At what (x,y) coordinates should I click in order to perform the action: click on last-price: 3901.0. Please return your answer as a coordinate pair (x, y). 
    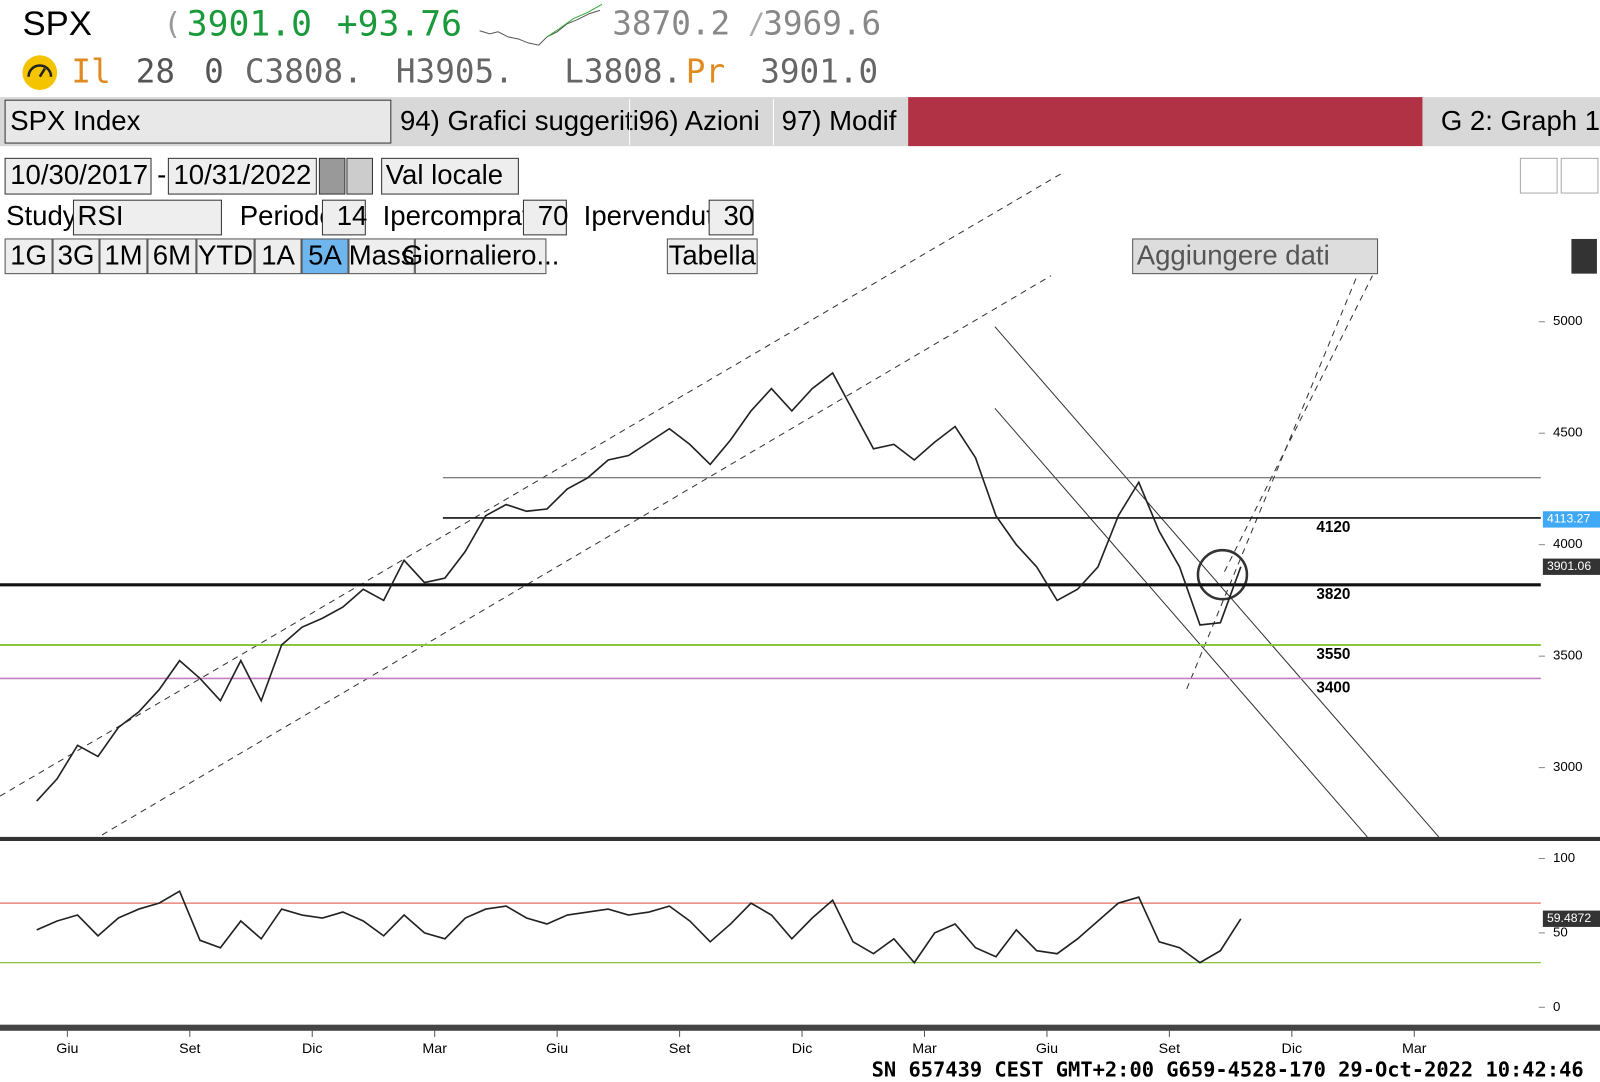
    Looking at the image, I should click on (249, 25).